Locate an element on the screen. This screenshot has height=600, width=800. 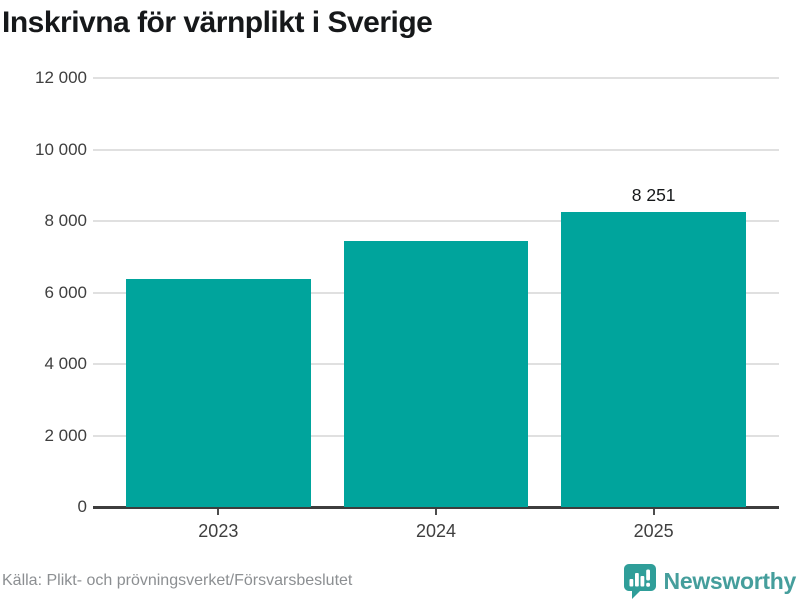
bar-2025 is located at coordinates (653, 359).